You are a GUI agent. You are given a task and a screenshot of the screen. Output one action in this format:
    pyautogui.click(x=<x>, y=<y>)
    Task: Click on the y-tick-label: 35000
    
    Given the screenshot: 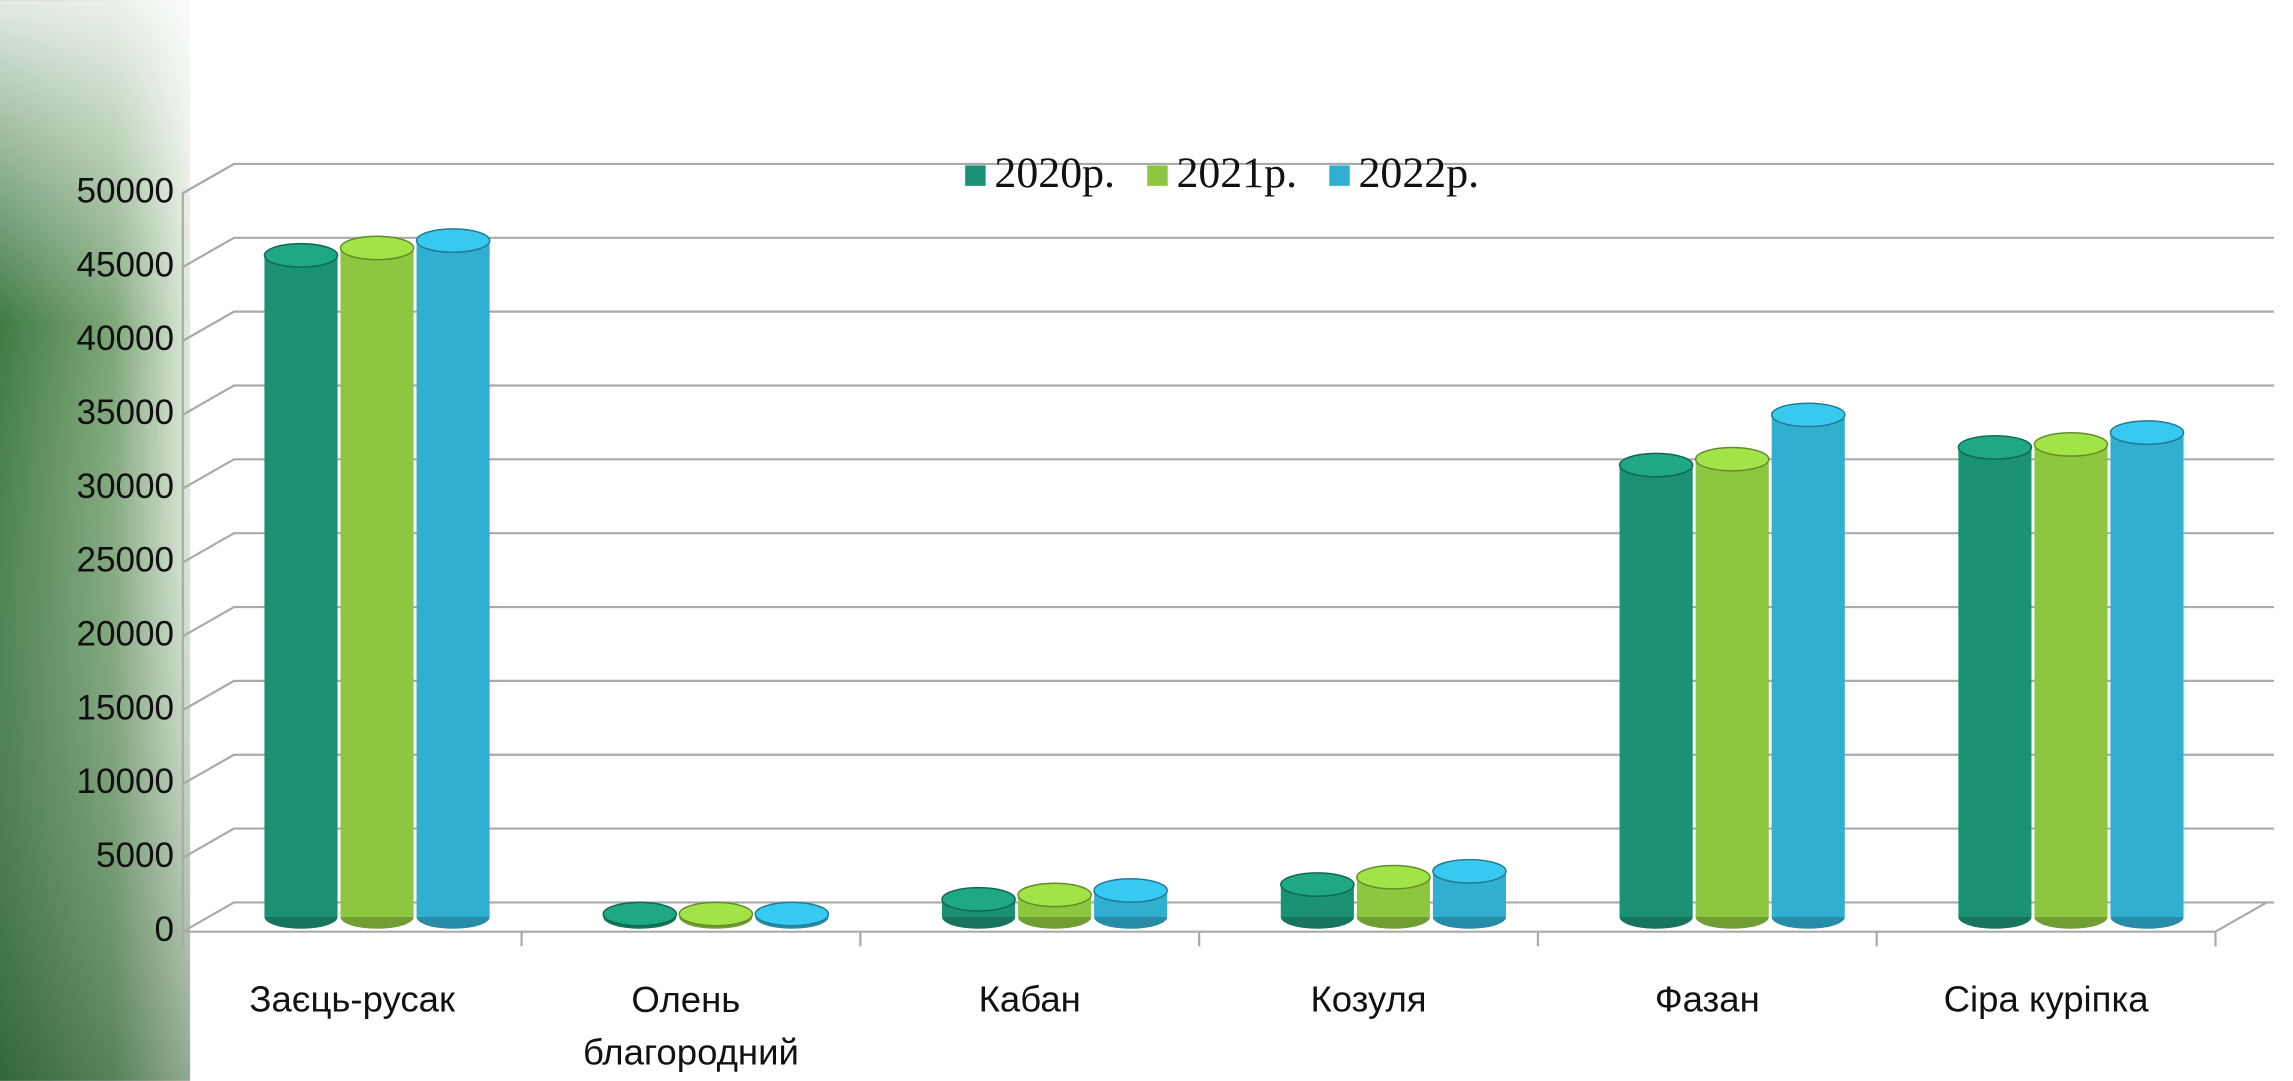 What is the action you would take?
    pyautogui.click(x=125, y=412)
    